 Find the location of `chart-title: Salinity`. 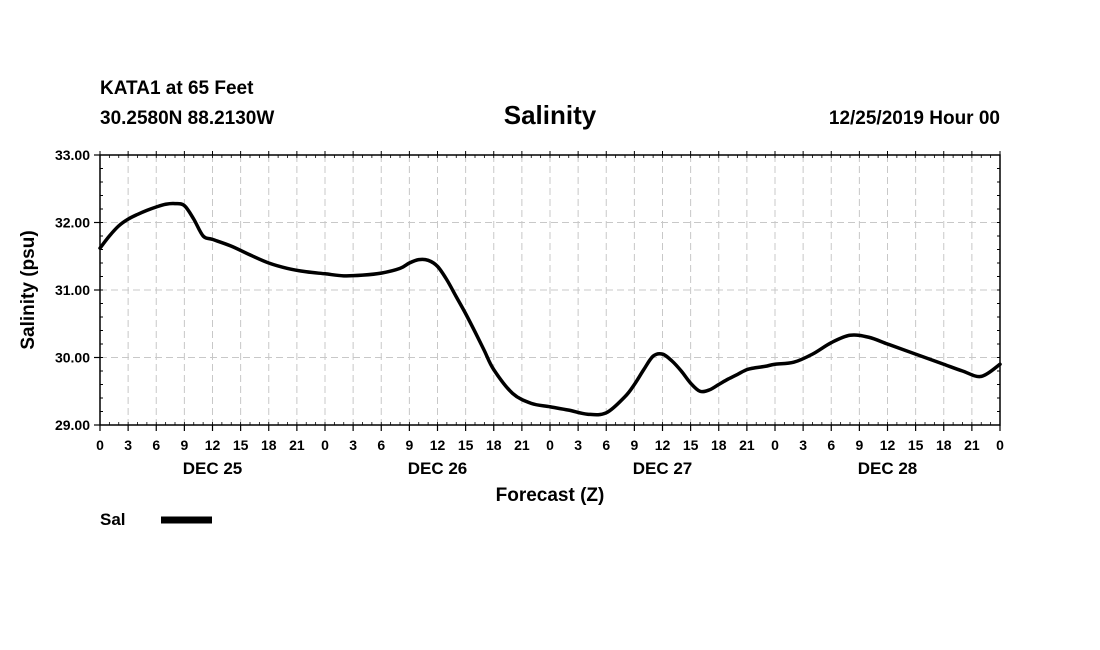

chart-title: Salinity is located at coordinates (550, 115).